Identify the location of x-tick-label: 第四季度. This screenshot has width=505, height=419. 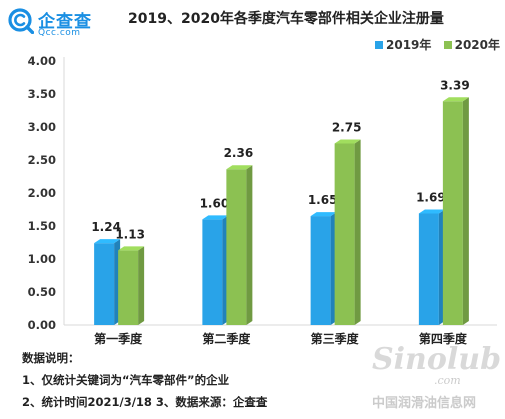
(443, 338).